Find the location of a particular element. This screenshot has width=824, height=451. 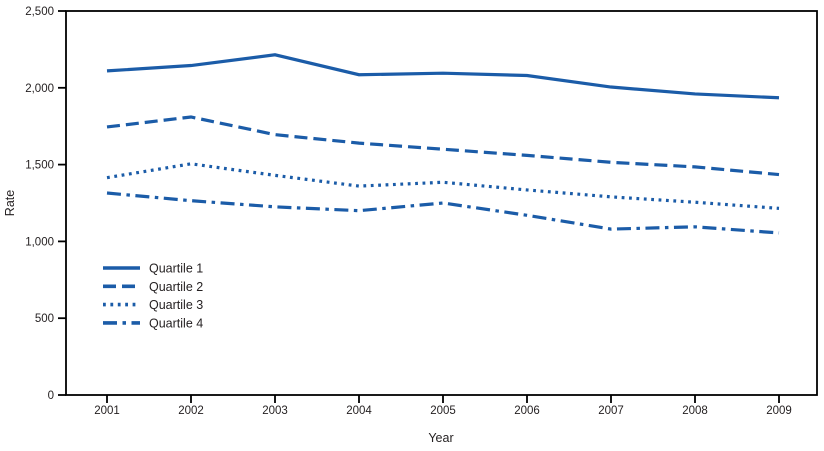

x-tick-label: 2008 is located at coordinates (695, 411).